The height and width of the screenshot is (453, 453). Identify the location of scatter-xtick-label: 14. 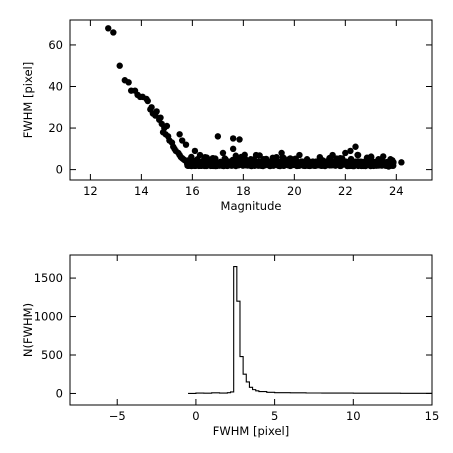
(141, 191).